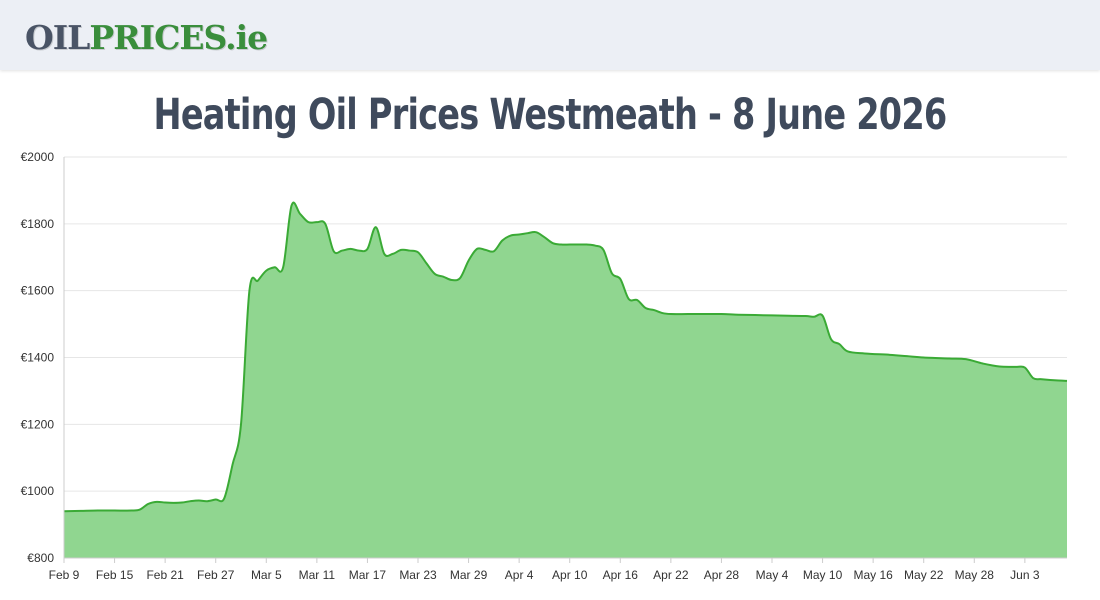 This screenshot has height=600, width=1100. What do you see at coordinates (165, 575) in the screenshot?
I see `x-tick-label: Feb 21` at bounding box center [165, 575].